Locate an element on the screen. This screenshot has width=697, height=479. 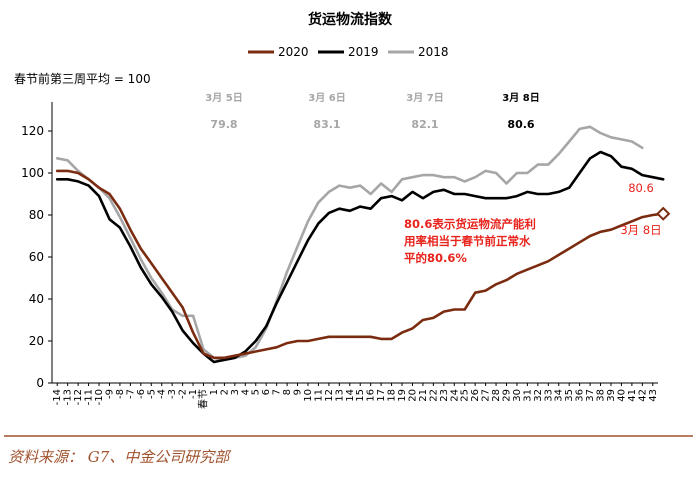
legend: 2020 2019 2018 is located at coordinates (348, 52).